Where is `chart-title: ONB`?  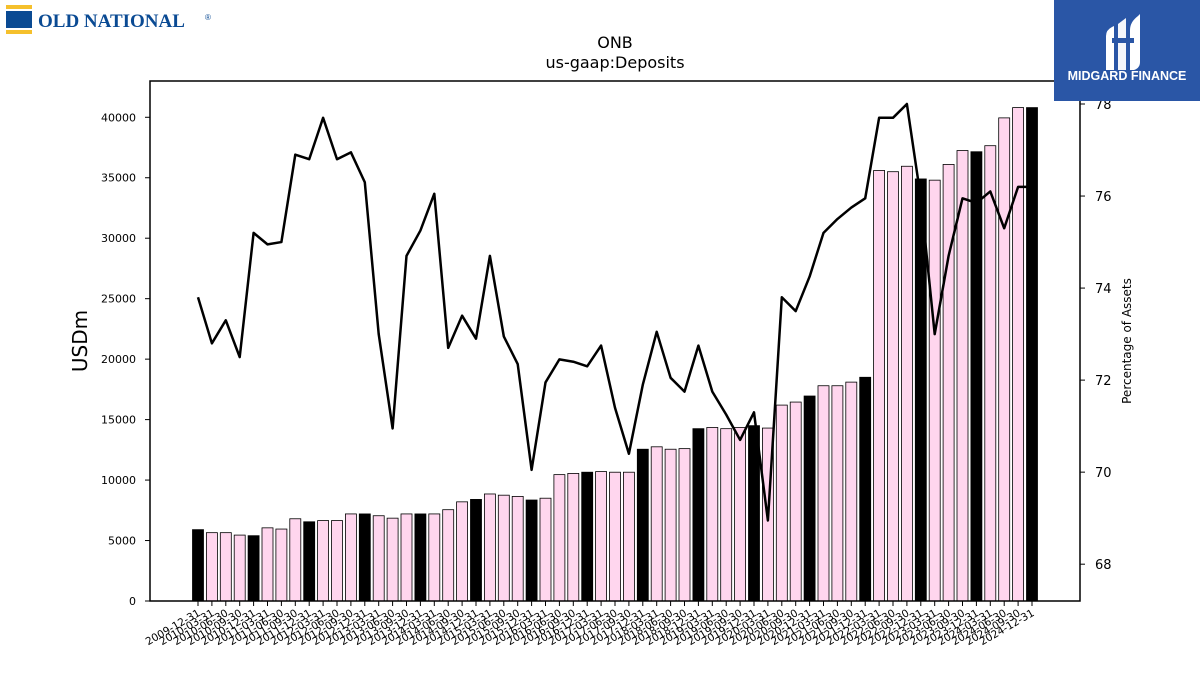 chart-title: ONB is located at coordinates (615, 42).